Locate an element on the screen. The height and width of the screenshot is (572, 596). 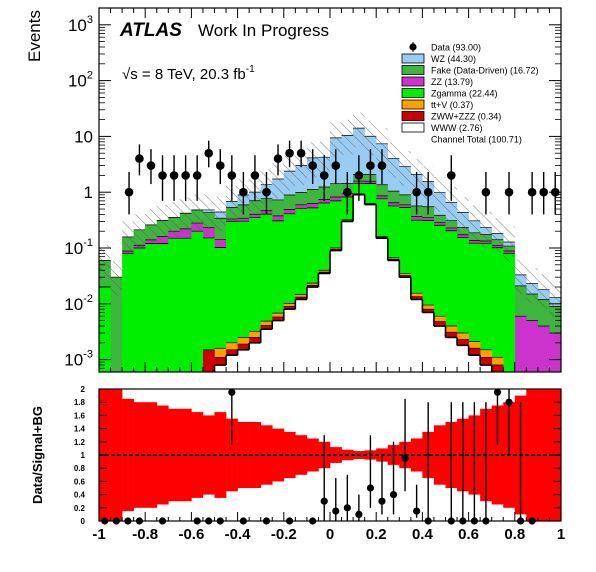
www-histogram-edges is located at coordinates (353, 283).